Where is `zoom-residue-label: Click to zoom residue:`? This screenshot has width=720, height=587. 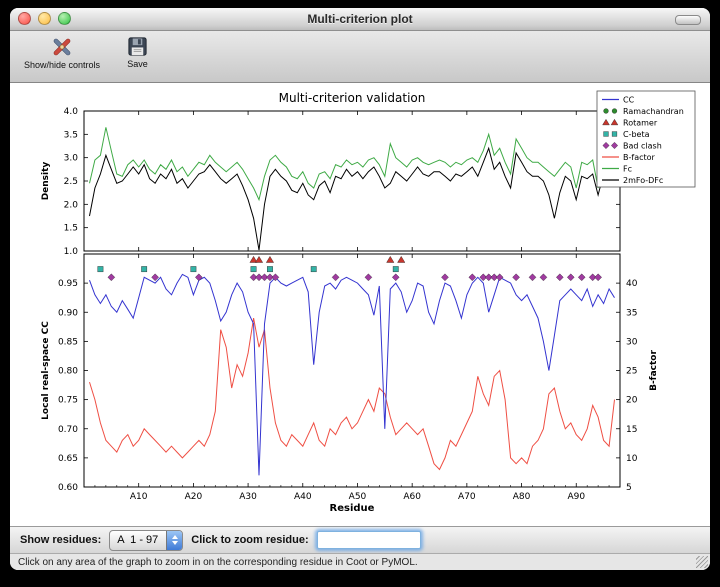 zoom-residue-label: Click to zoom residue: is located at coordinates (250, 540).